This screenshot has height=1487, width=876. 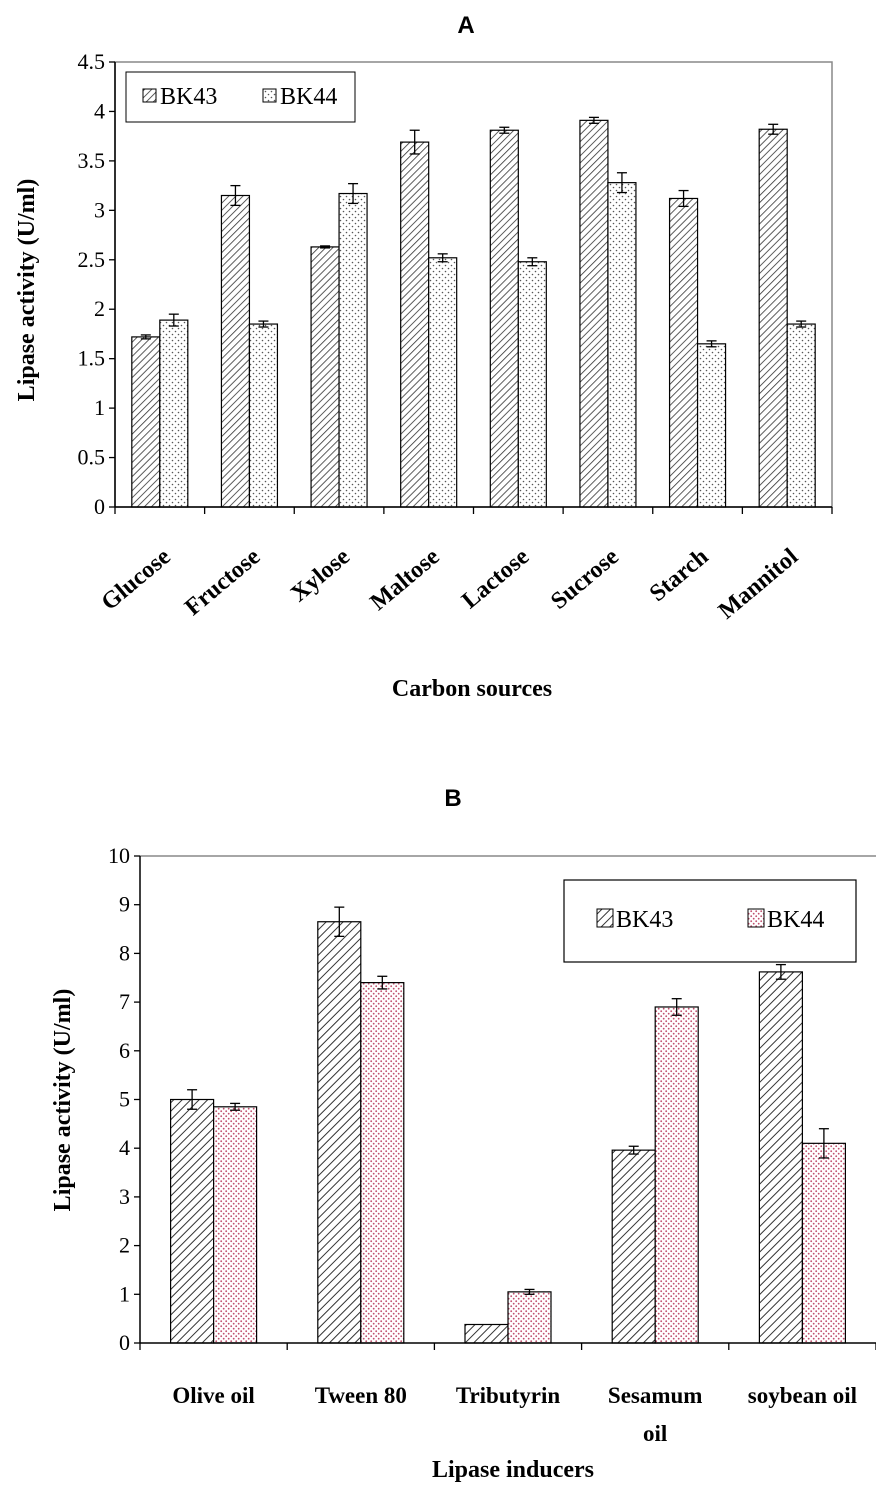 I want to click on chart-a-category-label: Maltose, so click(x=405, y=579).